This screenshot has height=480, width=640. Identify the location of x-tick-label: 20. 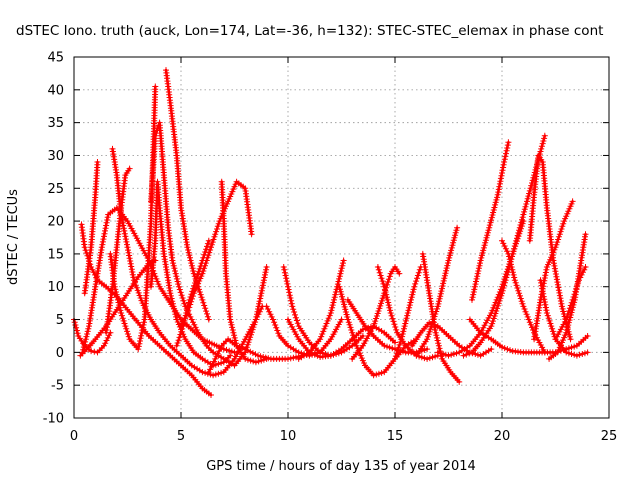
(502, 436).